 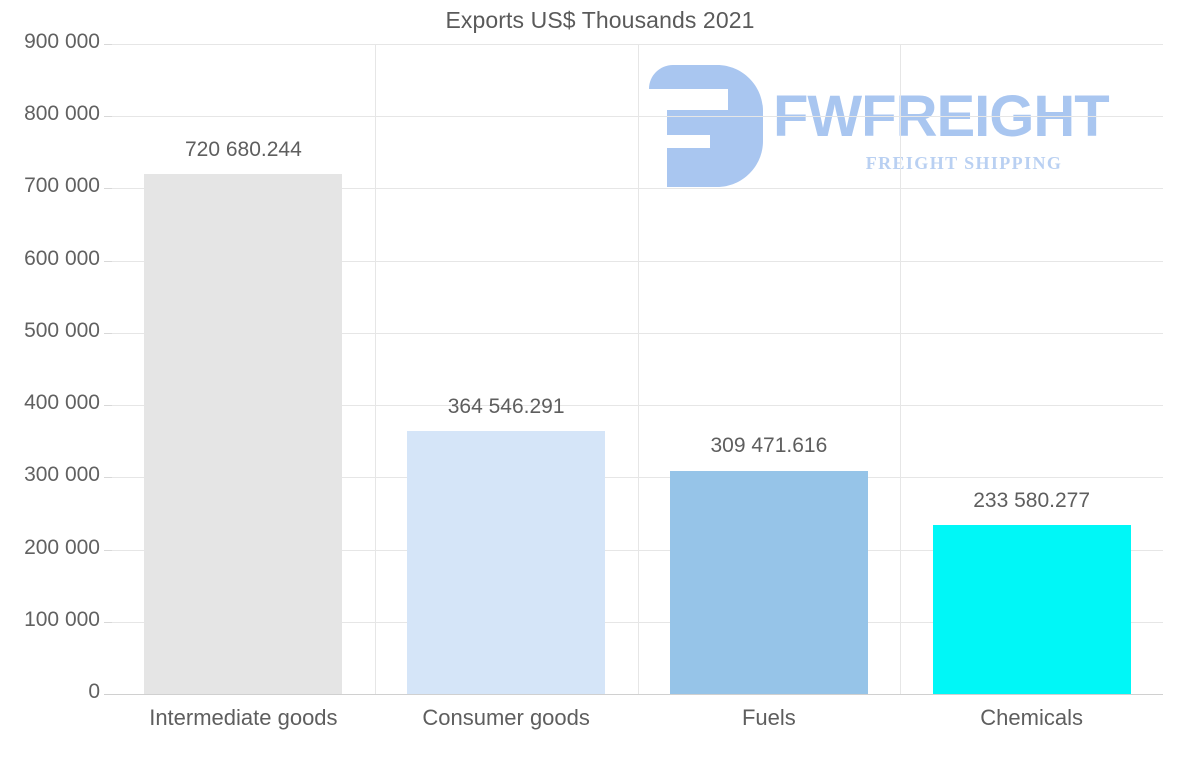 What do you see at coordinates (62, 403) in the screenshot?
I see `y-axis-tick-label: 400 000` at bounding box center [62, 403].